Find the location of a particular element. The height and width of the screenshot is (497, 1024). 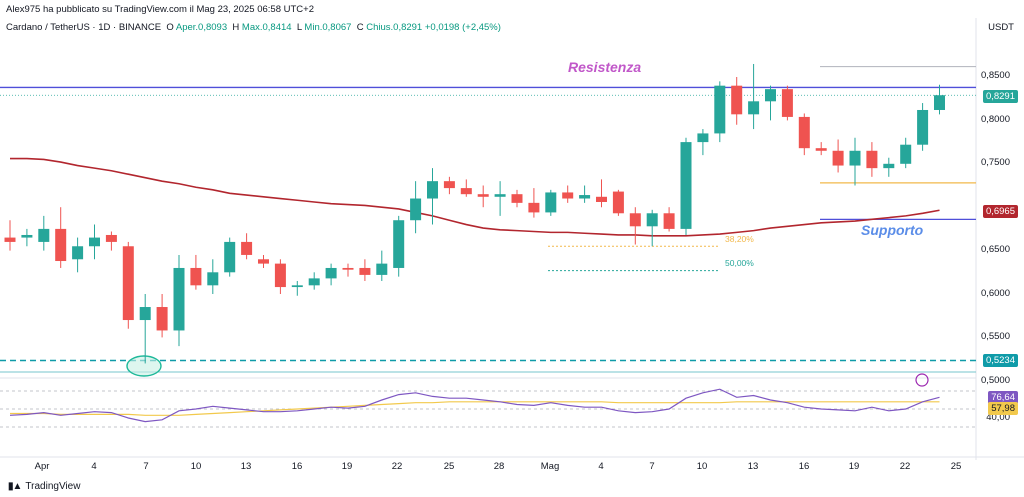

x-label-mag-7: 7 is located at coordinates (652, 466).